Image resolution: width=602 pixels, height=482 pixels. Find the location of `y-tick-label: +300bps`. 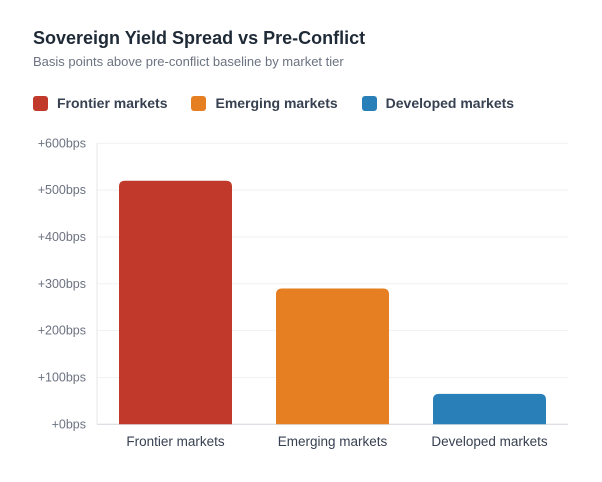

y-tick-label: +300bps is located at coordinates (62, 284).